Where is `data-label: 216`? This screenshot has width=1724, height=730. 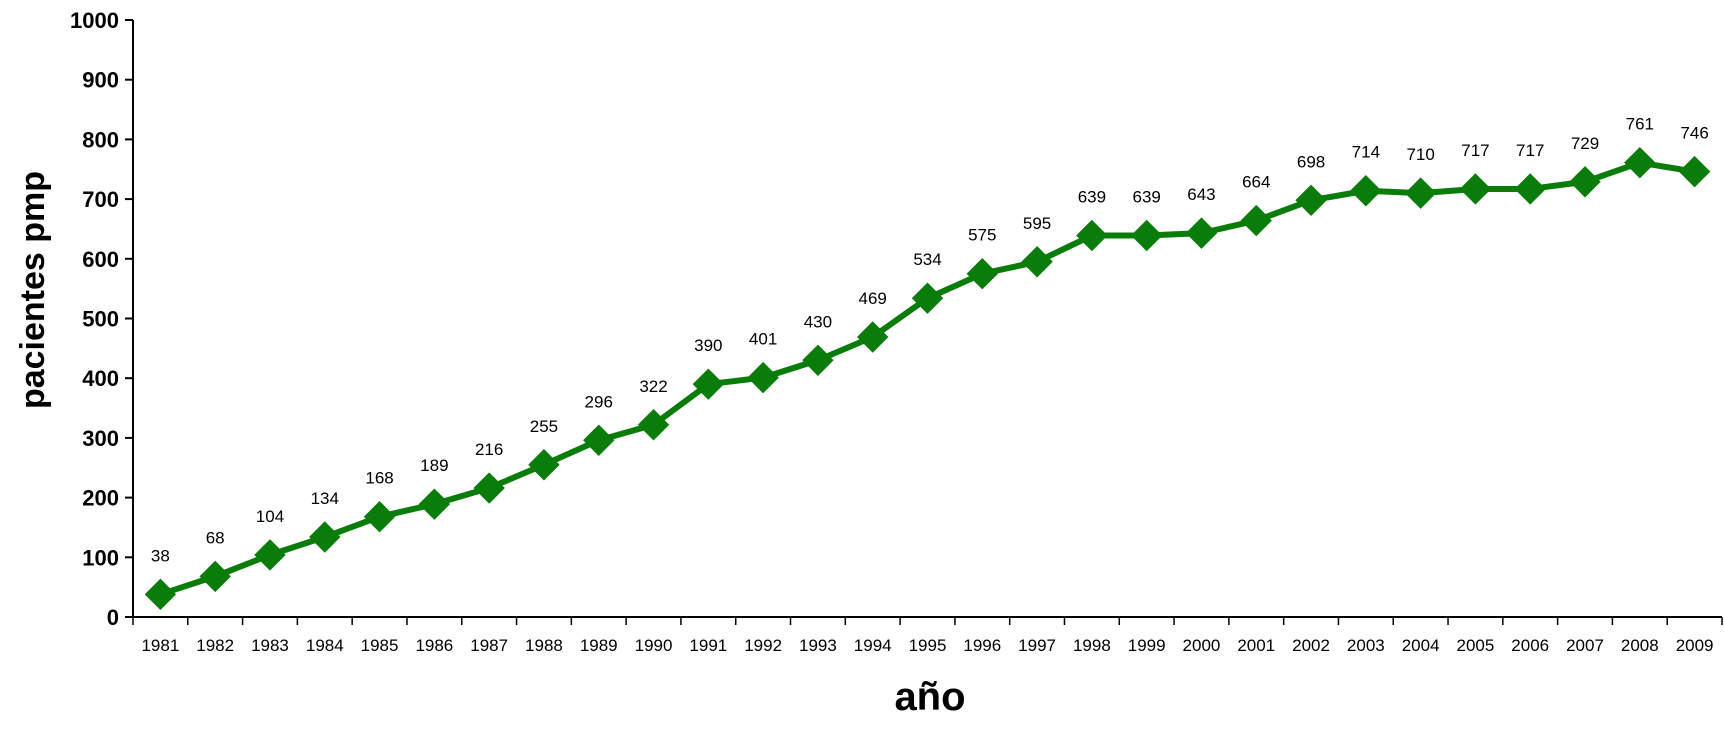
data-label: 216 is located at coordinates (489, 449).